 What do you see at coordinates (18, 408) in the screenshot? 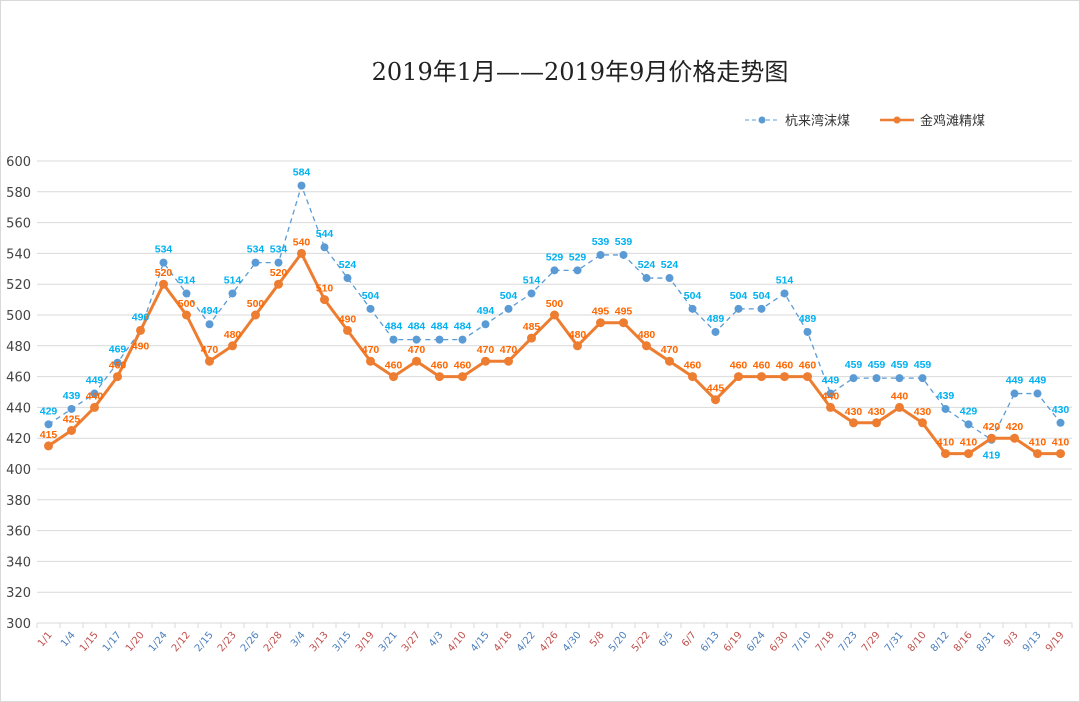
I see `y-tick-label: 440` at bounding box center [18, 408].